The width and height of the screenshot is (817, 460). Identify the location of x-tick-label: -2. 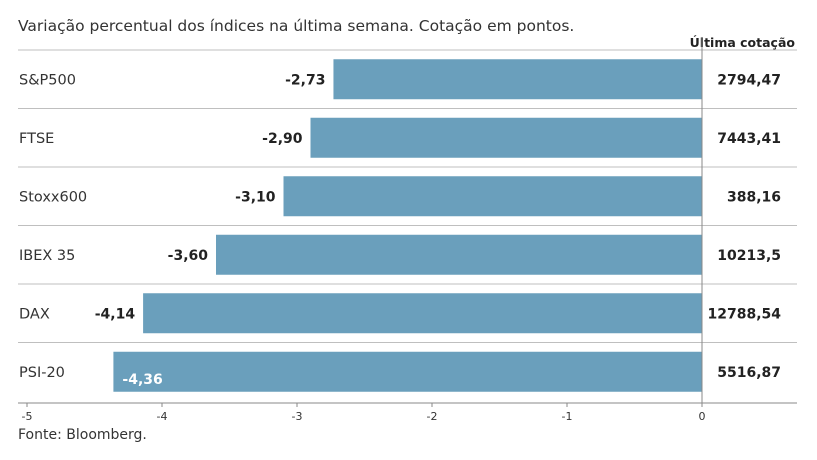
(432, 416).